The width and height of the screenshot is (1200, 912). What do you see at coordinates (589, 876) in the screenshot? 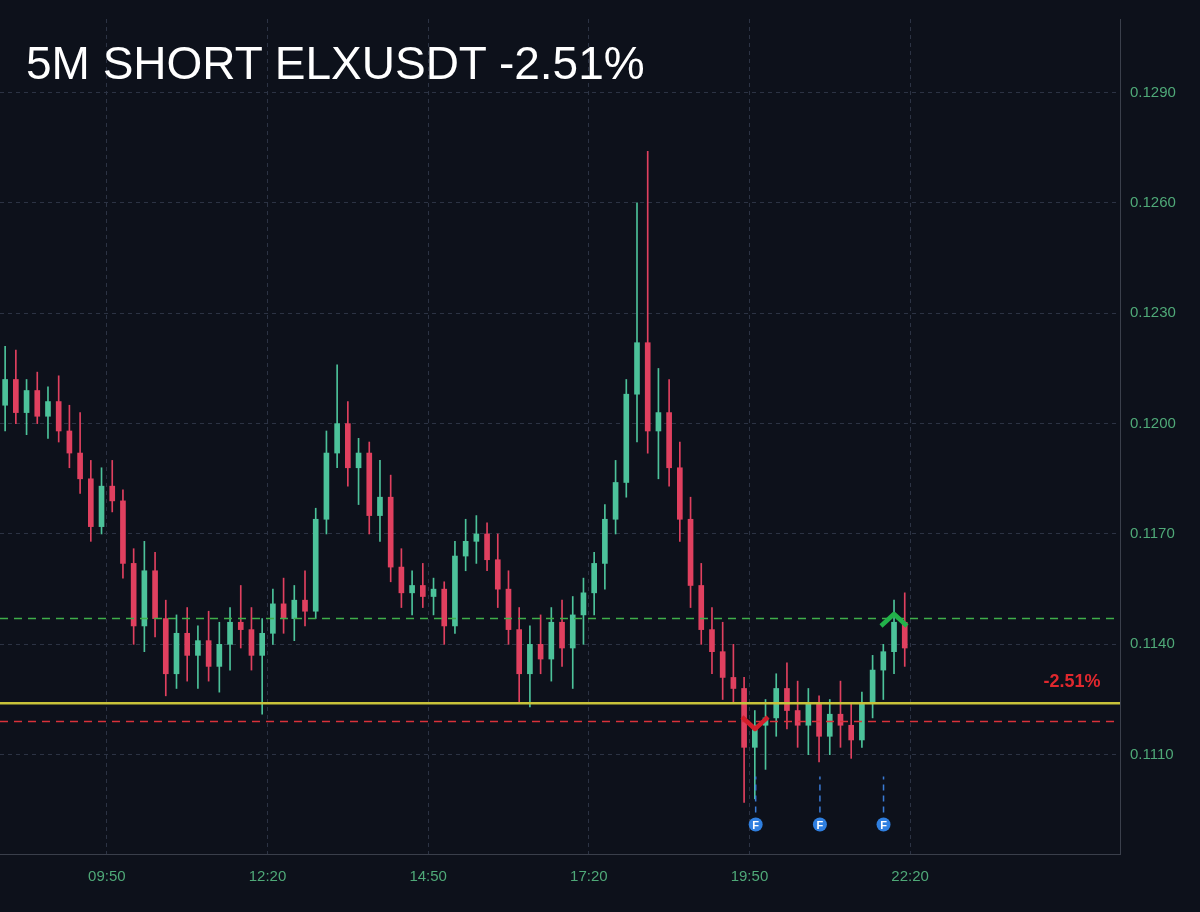
I see `x-tick-label: 17:20` at bounding box center [589, 876].